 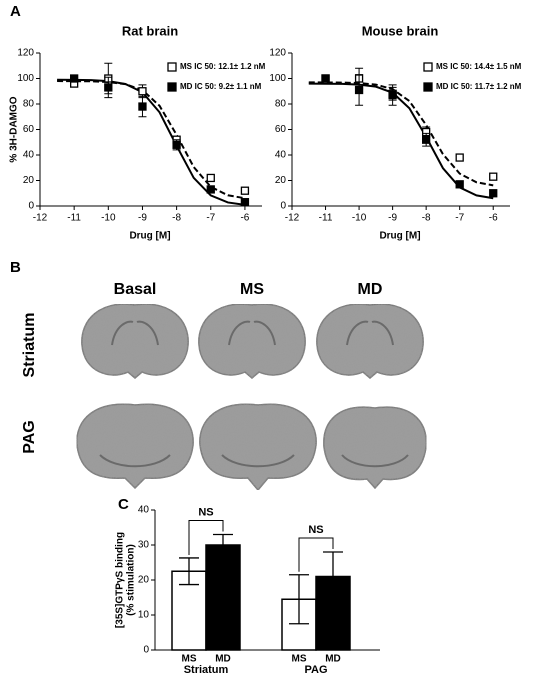 What do you see at coordinates (150, 30) in the screenshot?
I see `chart-title: Rat brain` at bounding box center [150, 30].